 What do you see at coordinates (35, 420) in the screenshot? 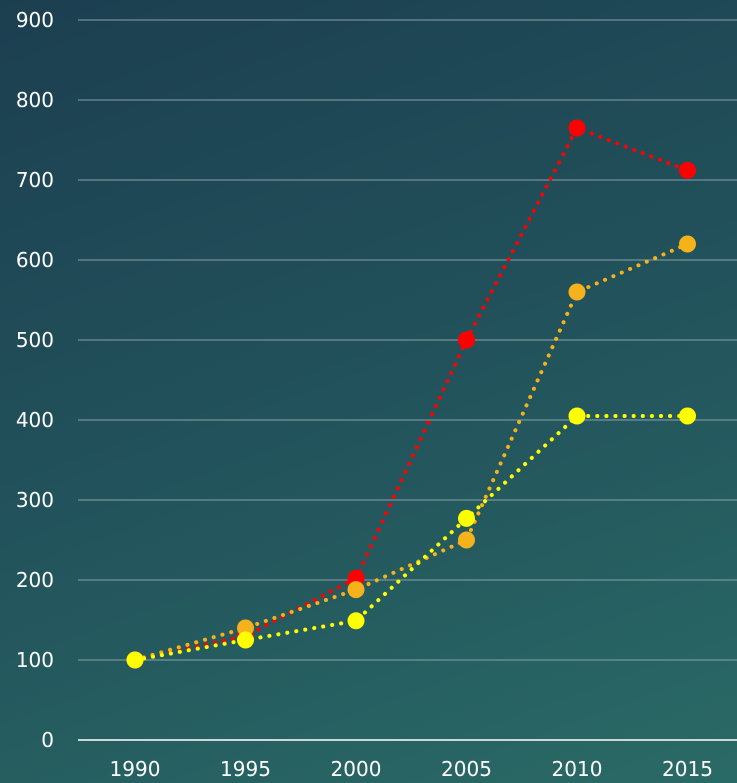
I see `y-tick-label: 400` at bounding box center [35, 420].